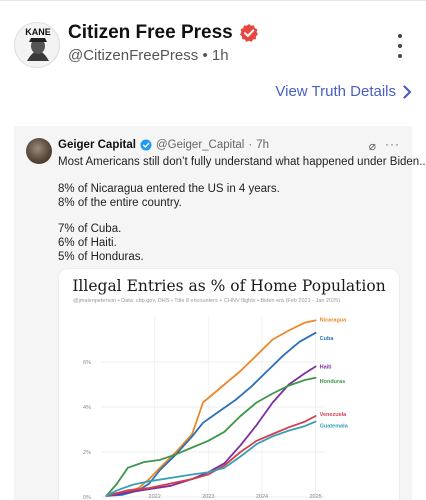 The height and width of the screenshot is (500, 426). I want to click on more-options-button, so click(400, 46).